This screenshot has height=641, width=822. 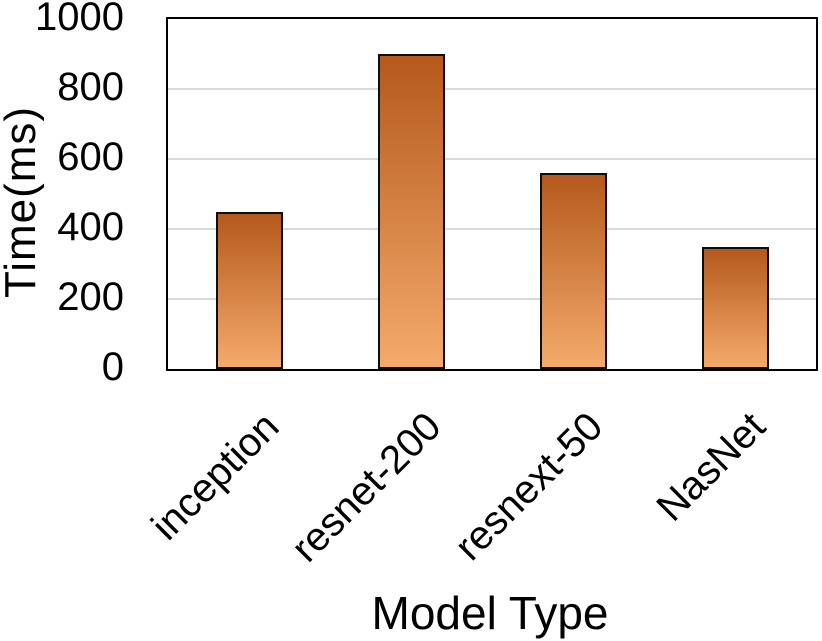 What do you see at coordinates (710, 467) in the screenshot?
I see `x-category-label-NasNet: NasNet` at bounding box center [710, 467].